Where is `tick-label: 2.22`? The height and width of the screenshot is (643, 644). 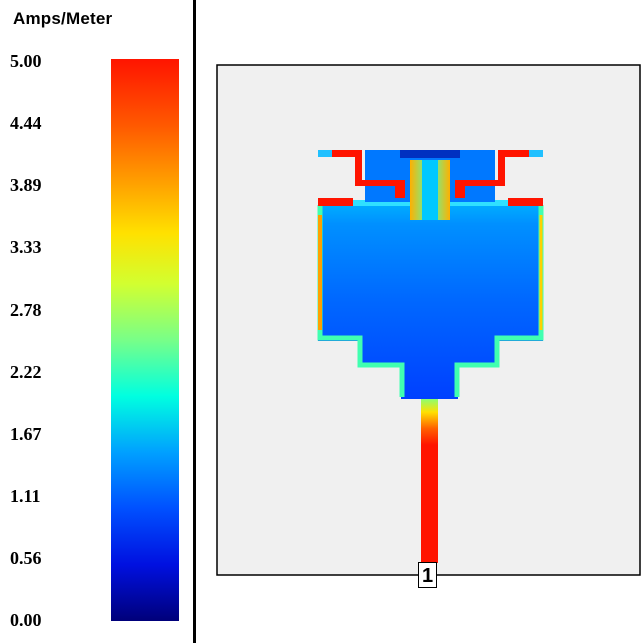
tick-label: 2.22 is located at coordinates (26, 372).